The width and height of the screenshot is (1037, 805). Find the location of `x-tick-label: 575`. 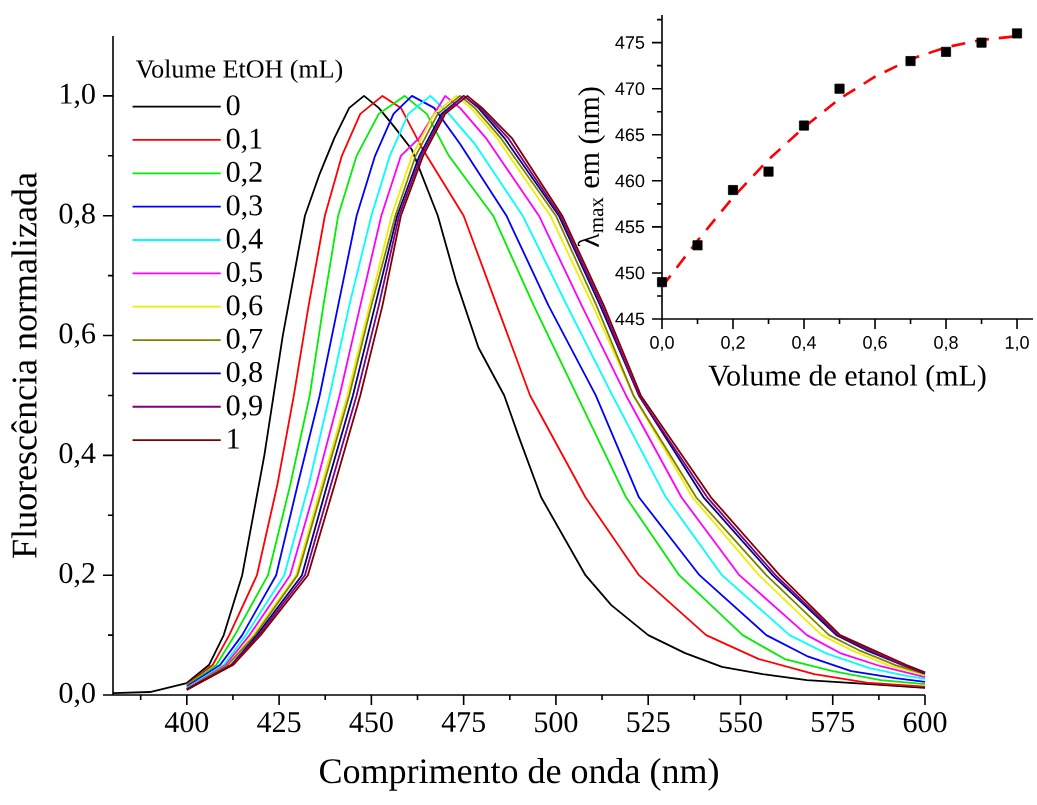

x-tick-label: 575 is located at coordinates (833, 722).